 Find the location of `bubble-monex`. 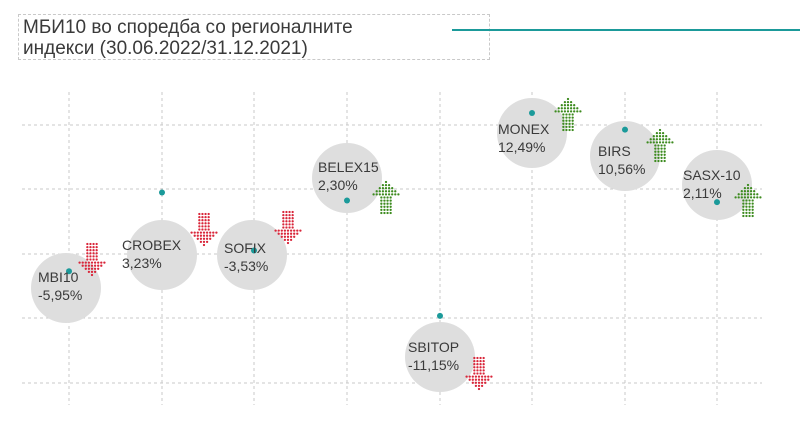

bubble-monex is located at coordinates (532, 133).